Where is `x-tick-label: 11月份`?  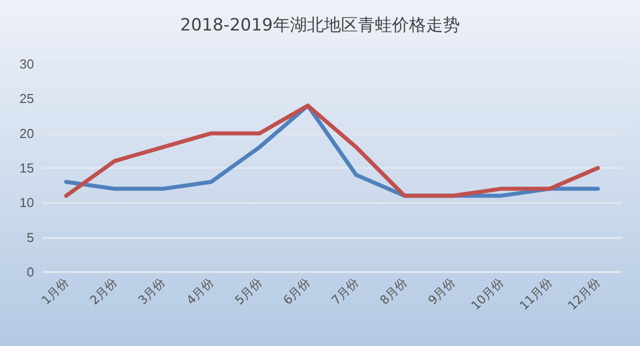
x-tick-label: 11月份 is located at coordinates (535, 294).